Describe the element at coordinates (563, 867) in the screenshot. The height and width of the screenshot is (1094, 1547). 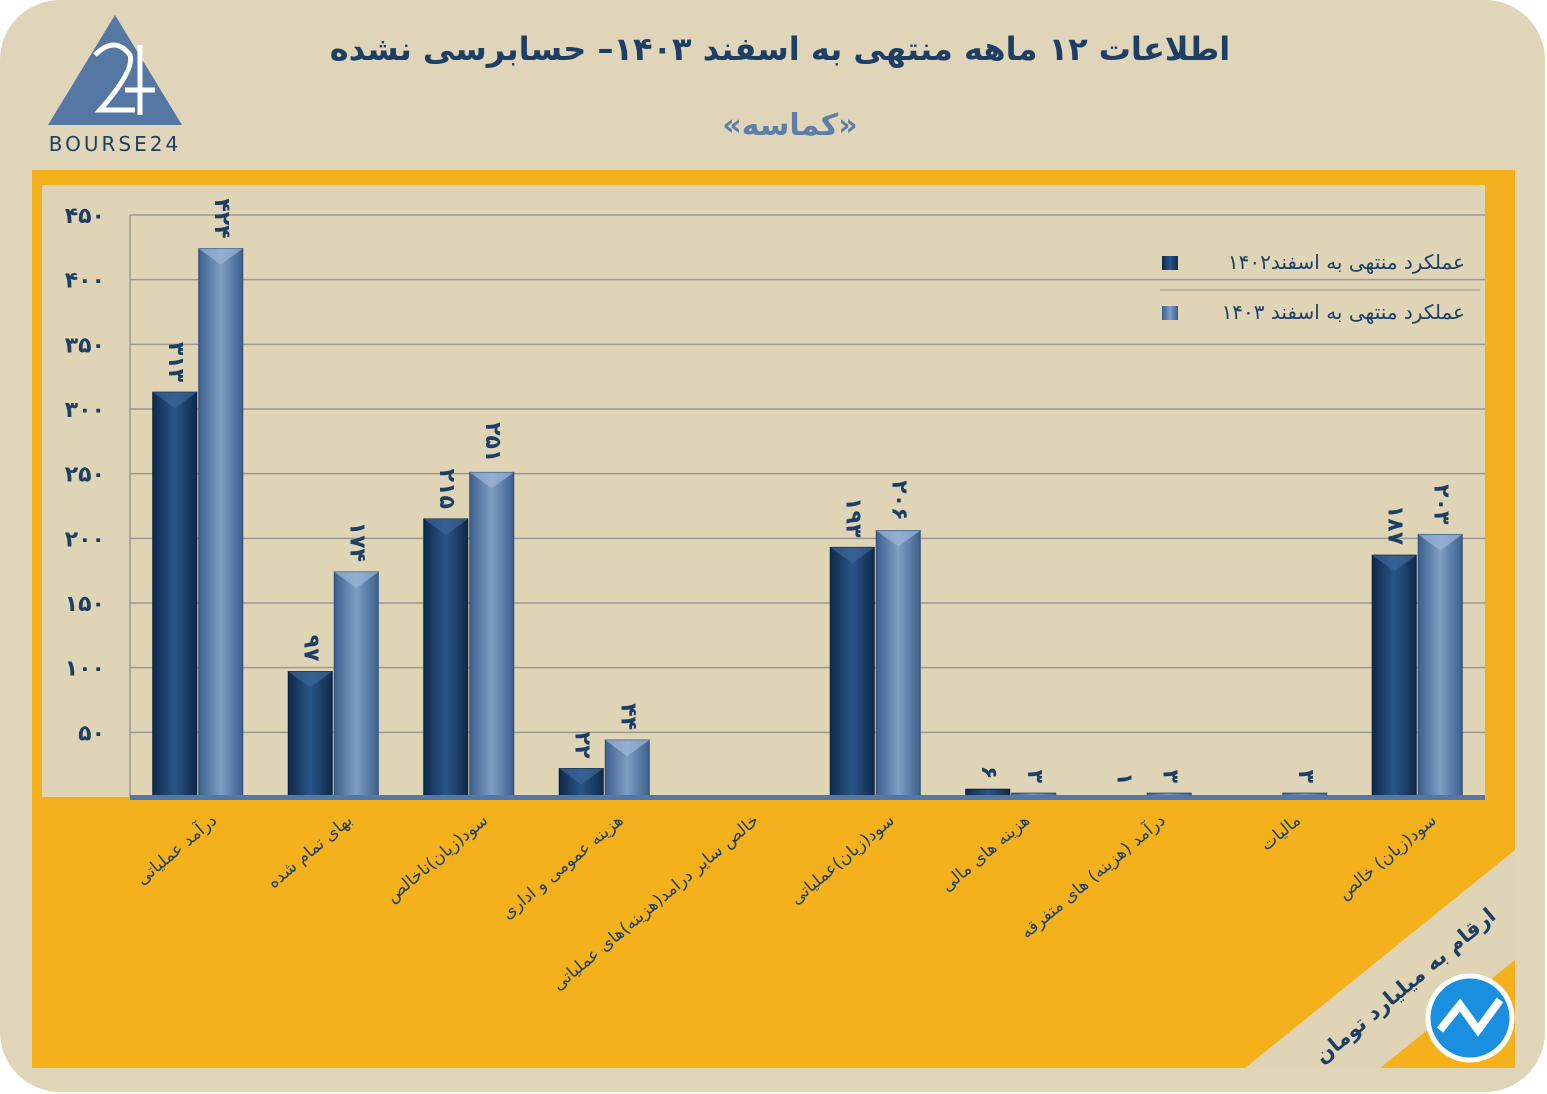
I see `x-tick-label: هزینه عمومی و اداری` at that location.